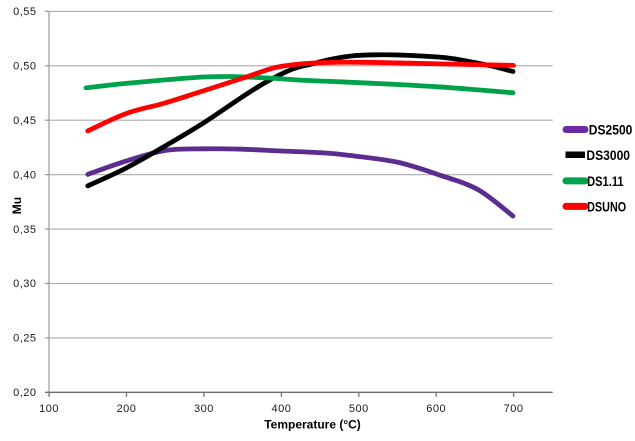 The image size is (635, 441). What do you see at coordinates (24, 12) in the screenshot?
I see `svg-text: 0,55` at bounding box center [24, 12].